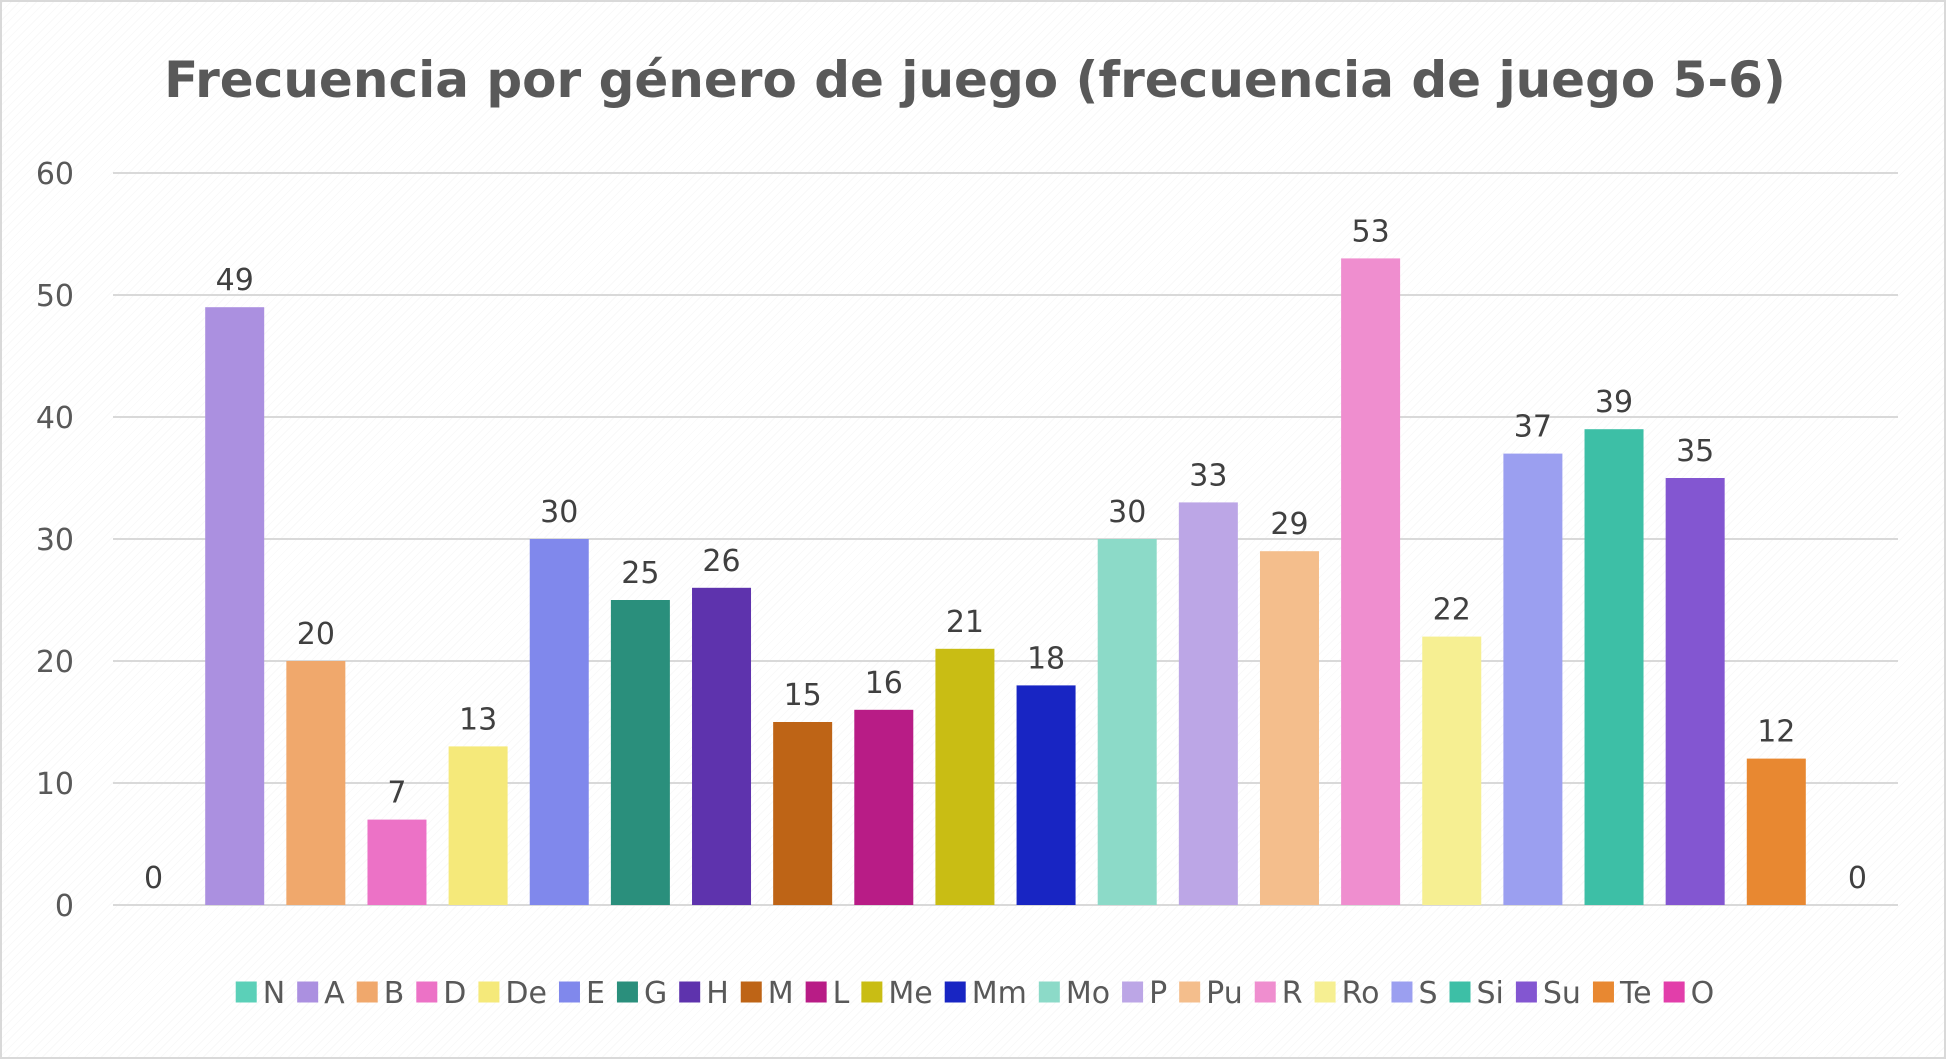 The width and height of the screenshot is (1946, 1061). I want to click on legend-label-A: A, so click(334, 993).